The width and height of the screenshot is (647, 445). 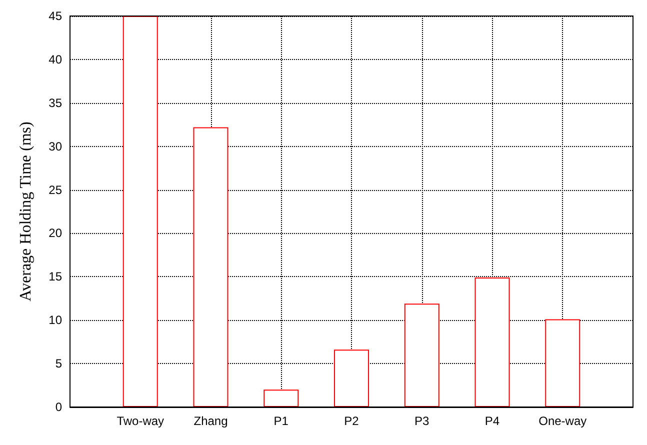 What do you see at coordinates (562, 421) in the screenshot?
I see `x-tick-label: One-way` at bounding box center [562, 421].